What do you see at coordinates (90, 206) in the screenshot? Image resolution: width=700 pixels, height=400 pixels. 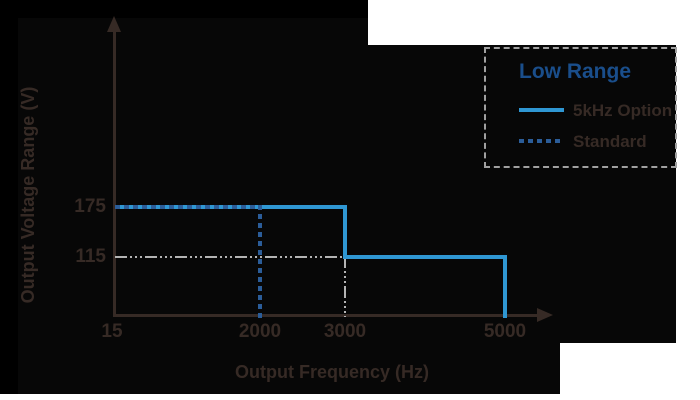 I see `y-tick-label-175: 175` at bounding box center [90, 206].